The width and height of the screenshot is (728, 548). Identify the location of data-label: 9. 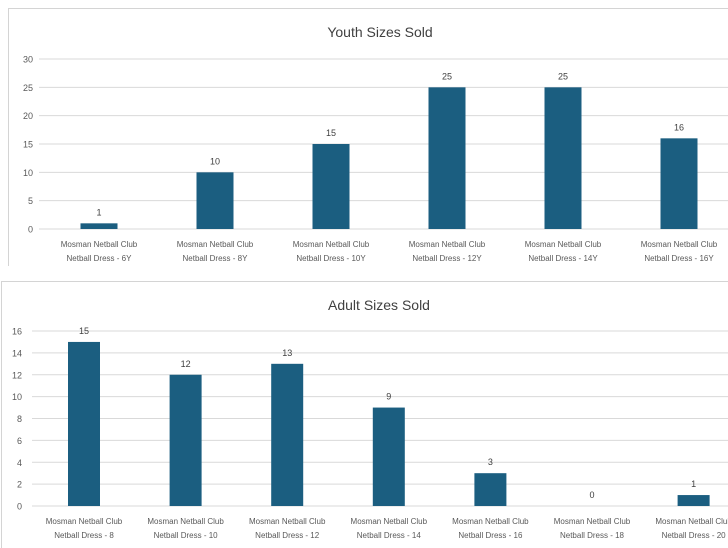
(388, 397).